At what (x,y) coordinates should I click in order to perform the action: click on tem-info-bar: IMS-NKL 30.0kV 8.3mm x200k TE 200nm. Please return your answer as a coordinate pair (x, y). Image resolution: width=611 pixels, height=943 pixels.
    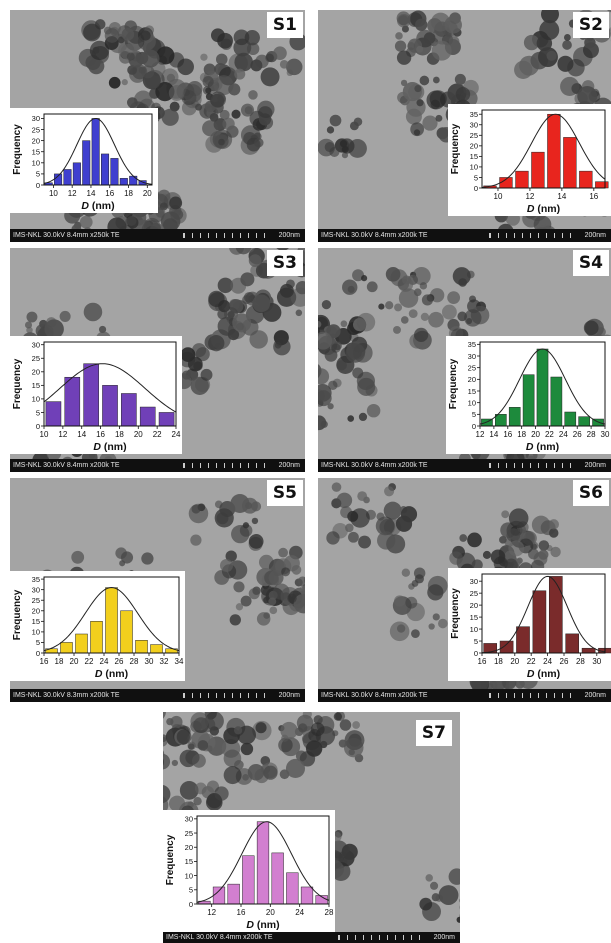
    Looking at the image, I should click on (157, 695).